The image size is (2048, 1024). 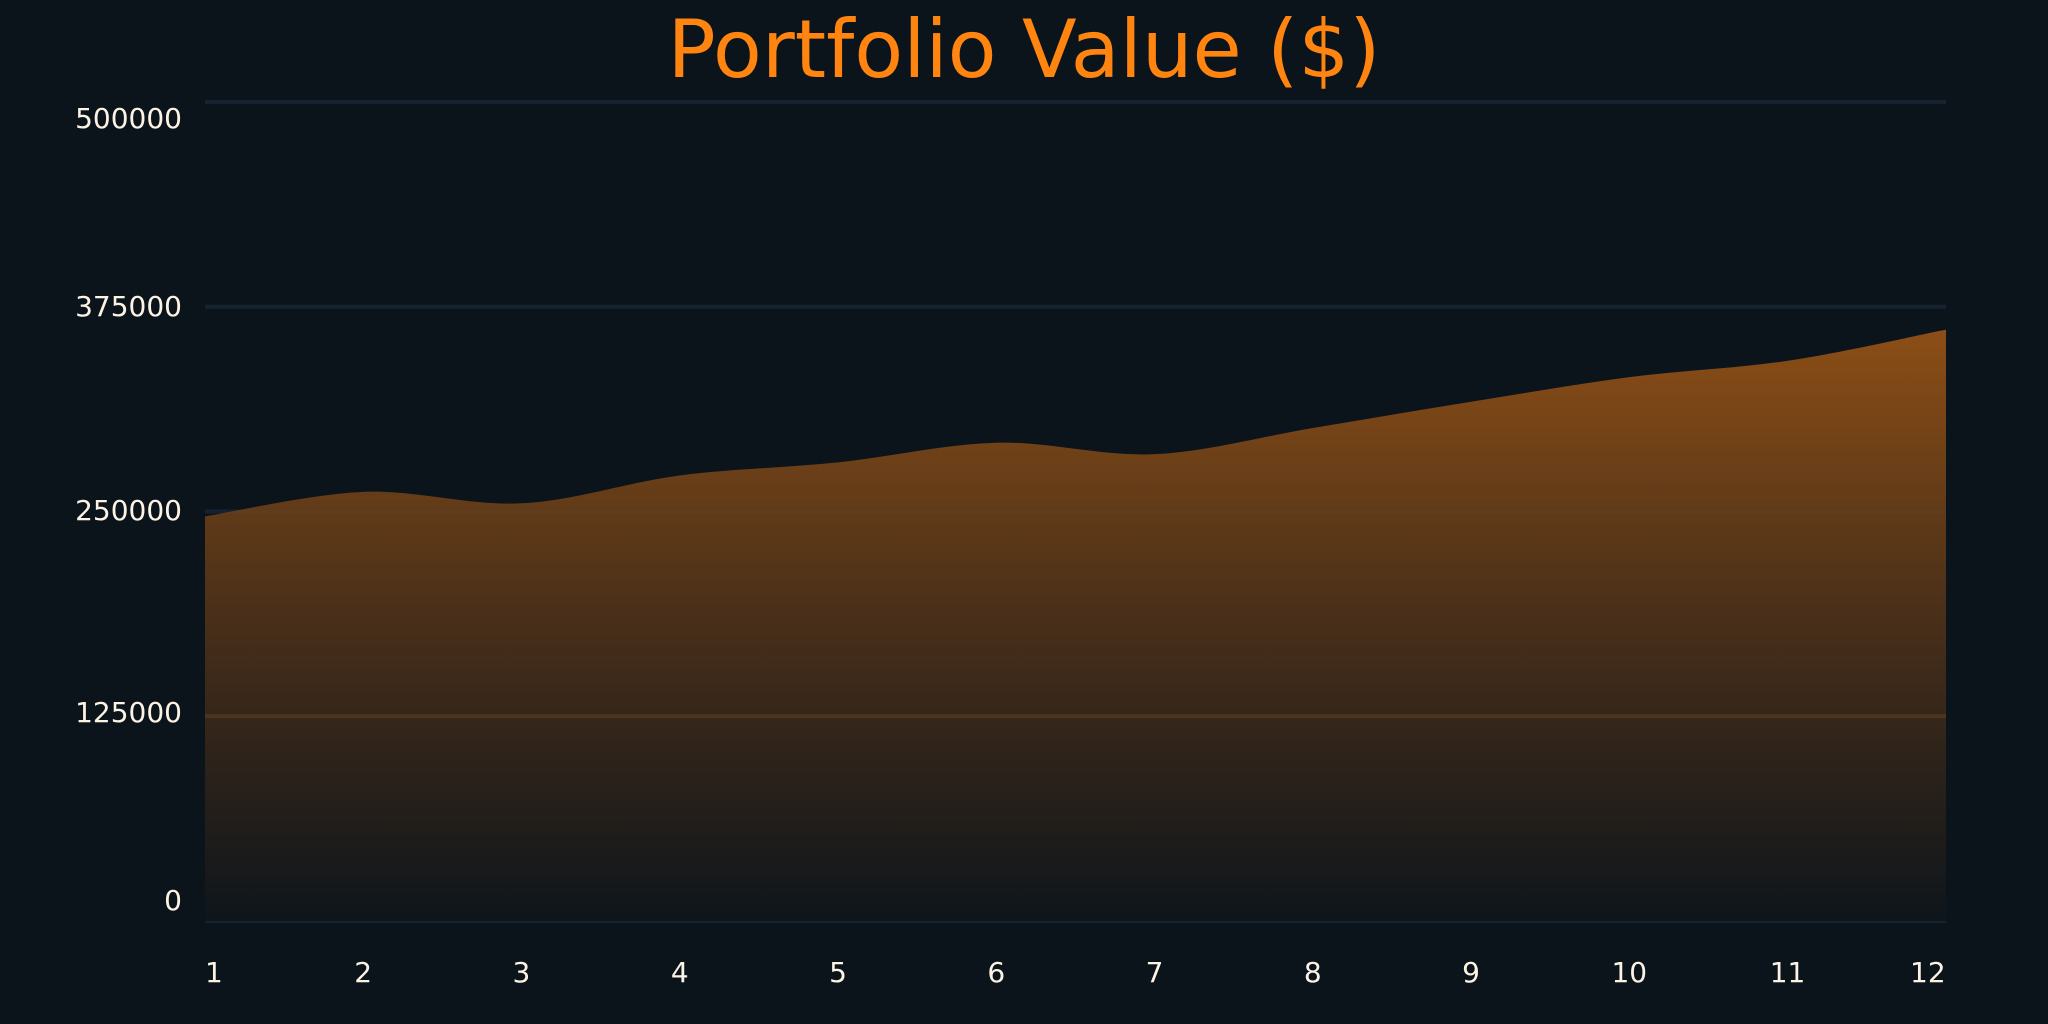 What do you see at coordinates (1154, 972) in the screenshot?
I see `x-tick-label: 7` at bounding box center [1154, 972].